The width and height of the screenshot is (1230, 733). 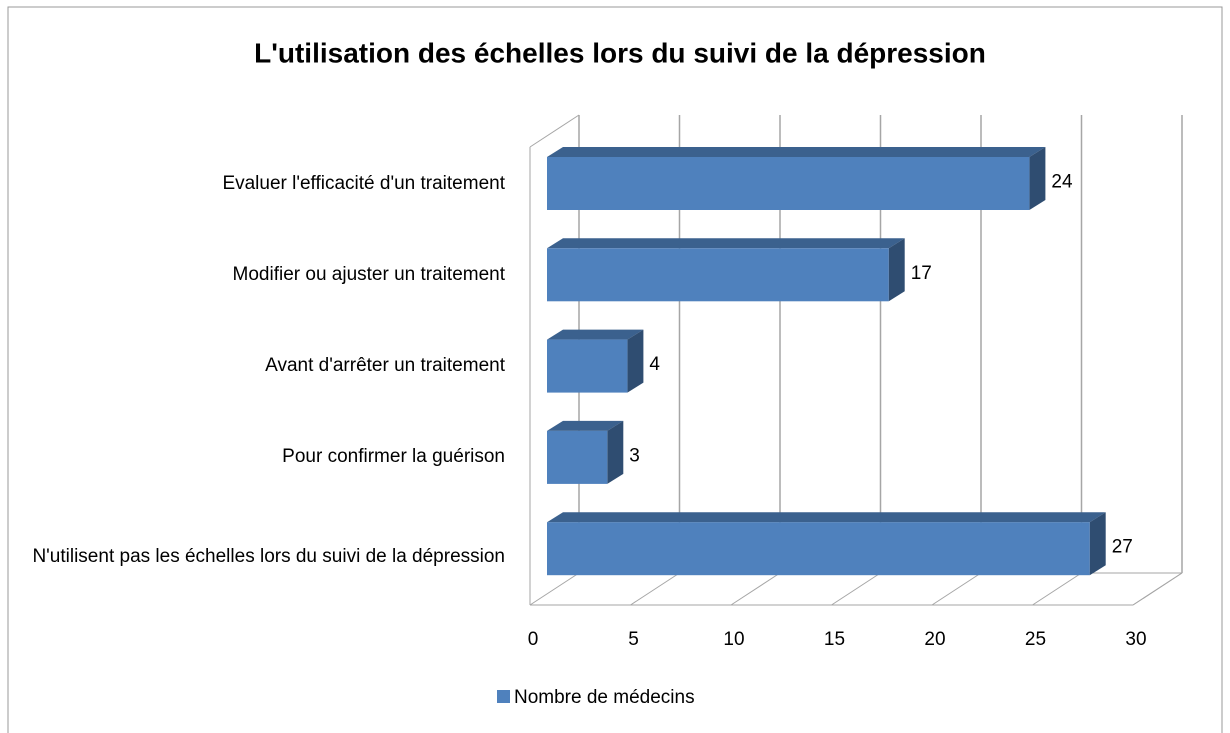 What do you see at coordinates (654, 364) in the screenshot?
I see `value-label: 4` at bounding box center [654, 364].